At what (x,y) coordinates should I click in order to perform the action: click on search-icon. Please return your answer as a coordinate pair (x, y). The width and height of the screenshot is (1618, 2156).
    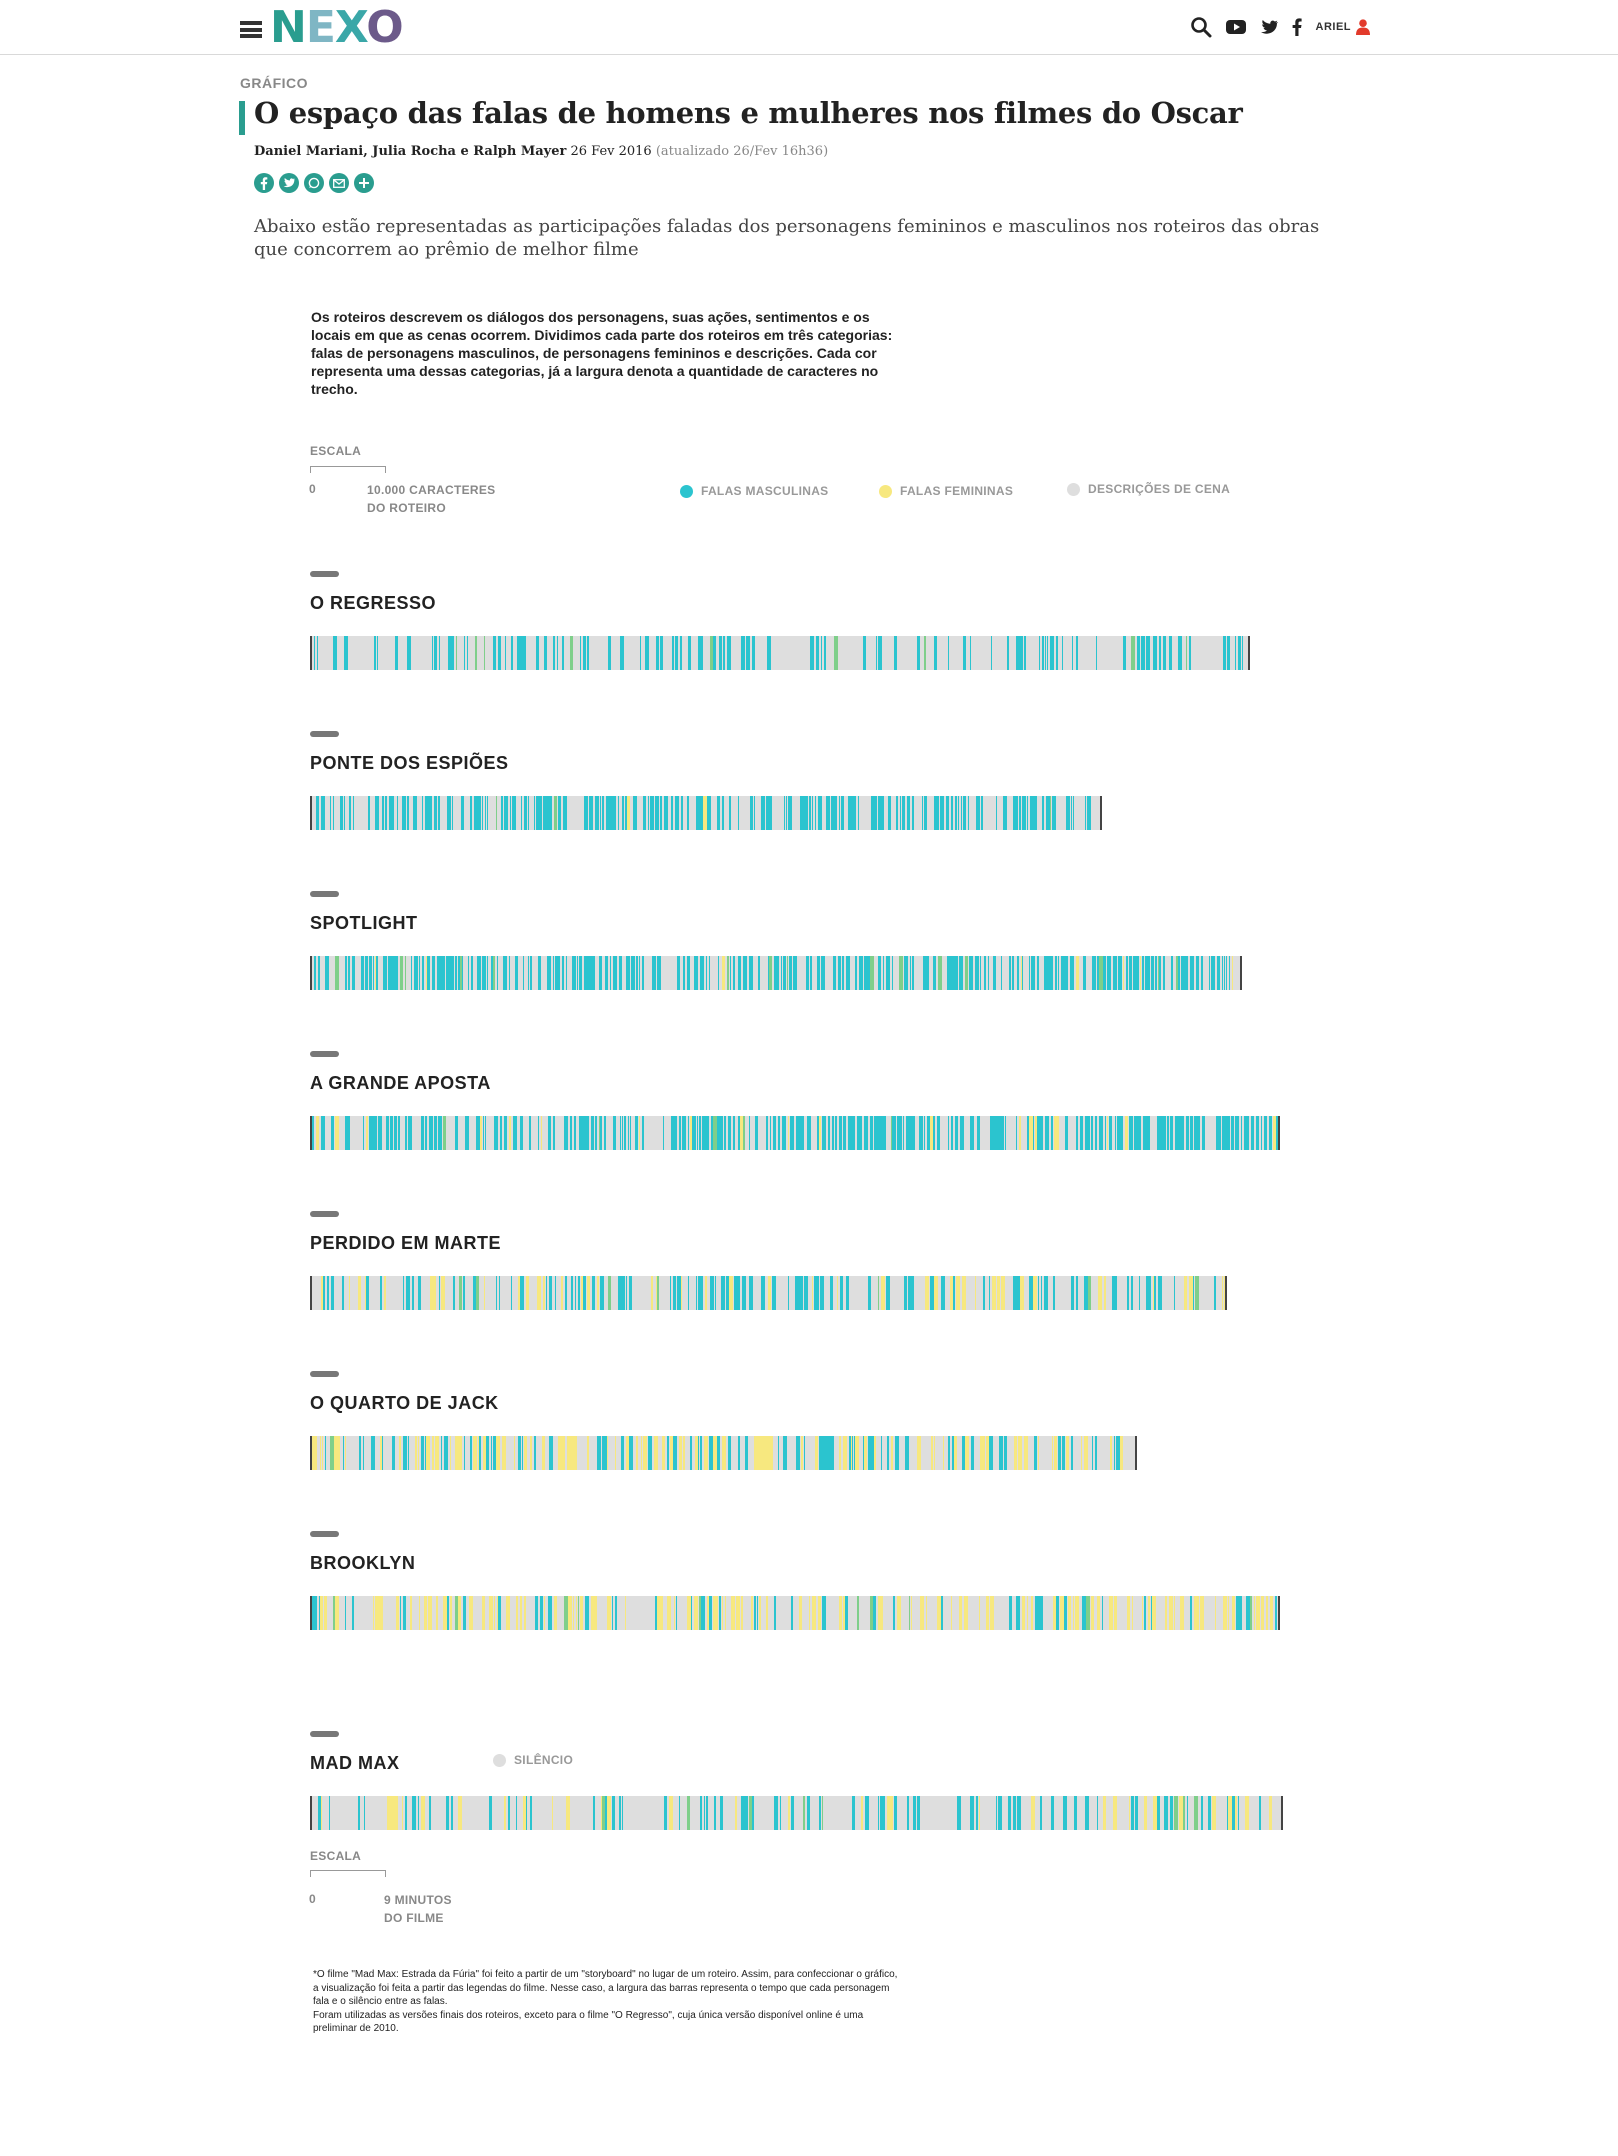
    Looking at the image, I should click on (1201, 27).